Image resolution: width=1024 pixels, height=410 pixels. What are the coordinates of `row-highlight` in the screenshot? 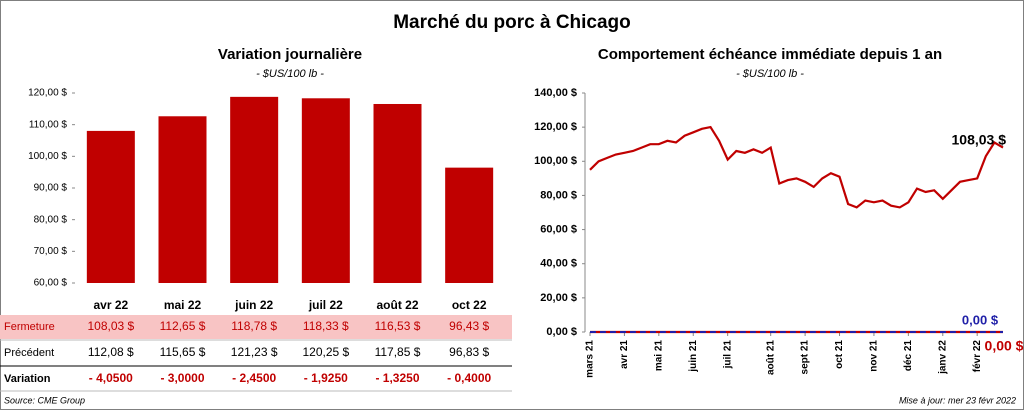 It's located at (256, 327).